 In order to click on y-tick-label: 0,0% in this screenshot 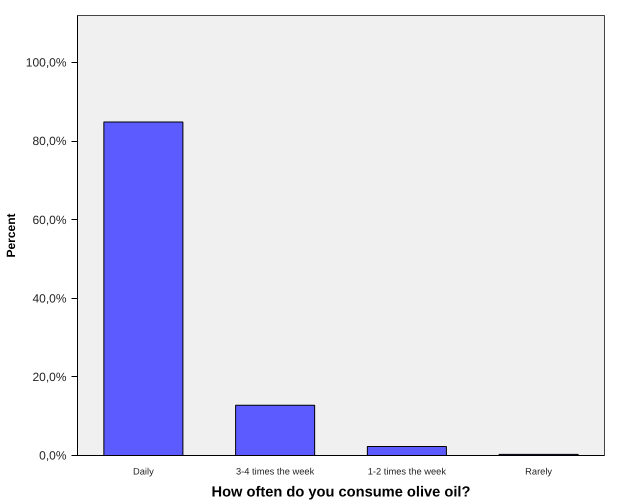, I will do `click(53, 455)`.